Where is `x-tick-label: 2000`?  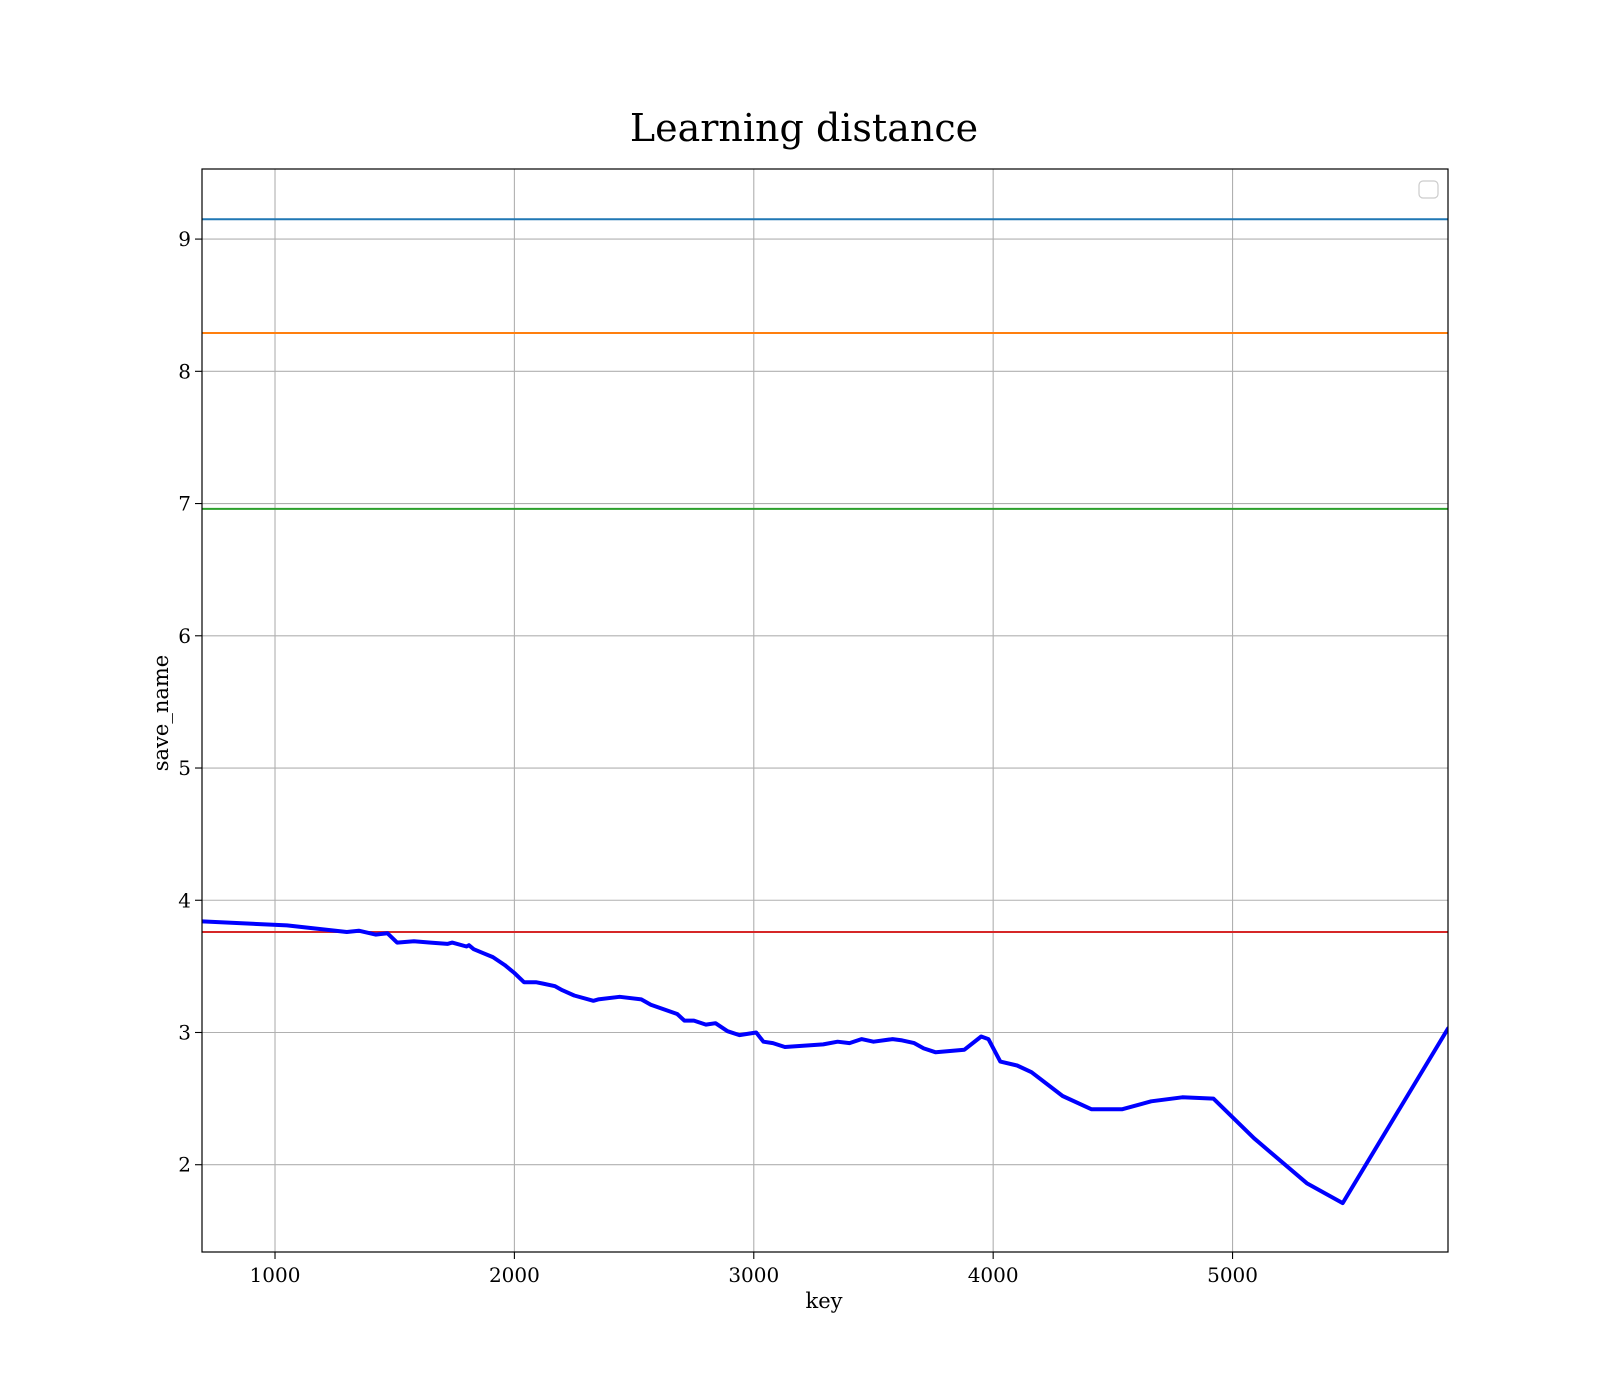
x-tick-label: 2000 is located at coordinates (514, 1275).